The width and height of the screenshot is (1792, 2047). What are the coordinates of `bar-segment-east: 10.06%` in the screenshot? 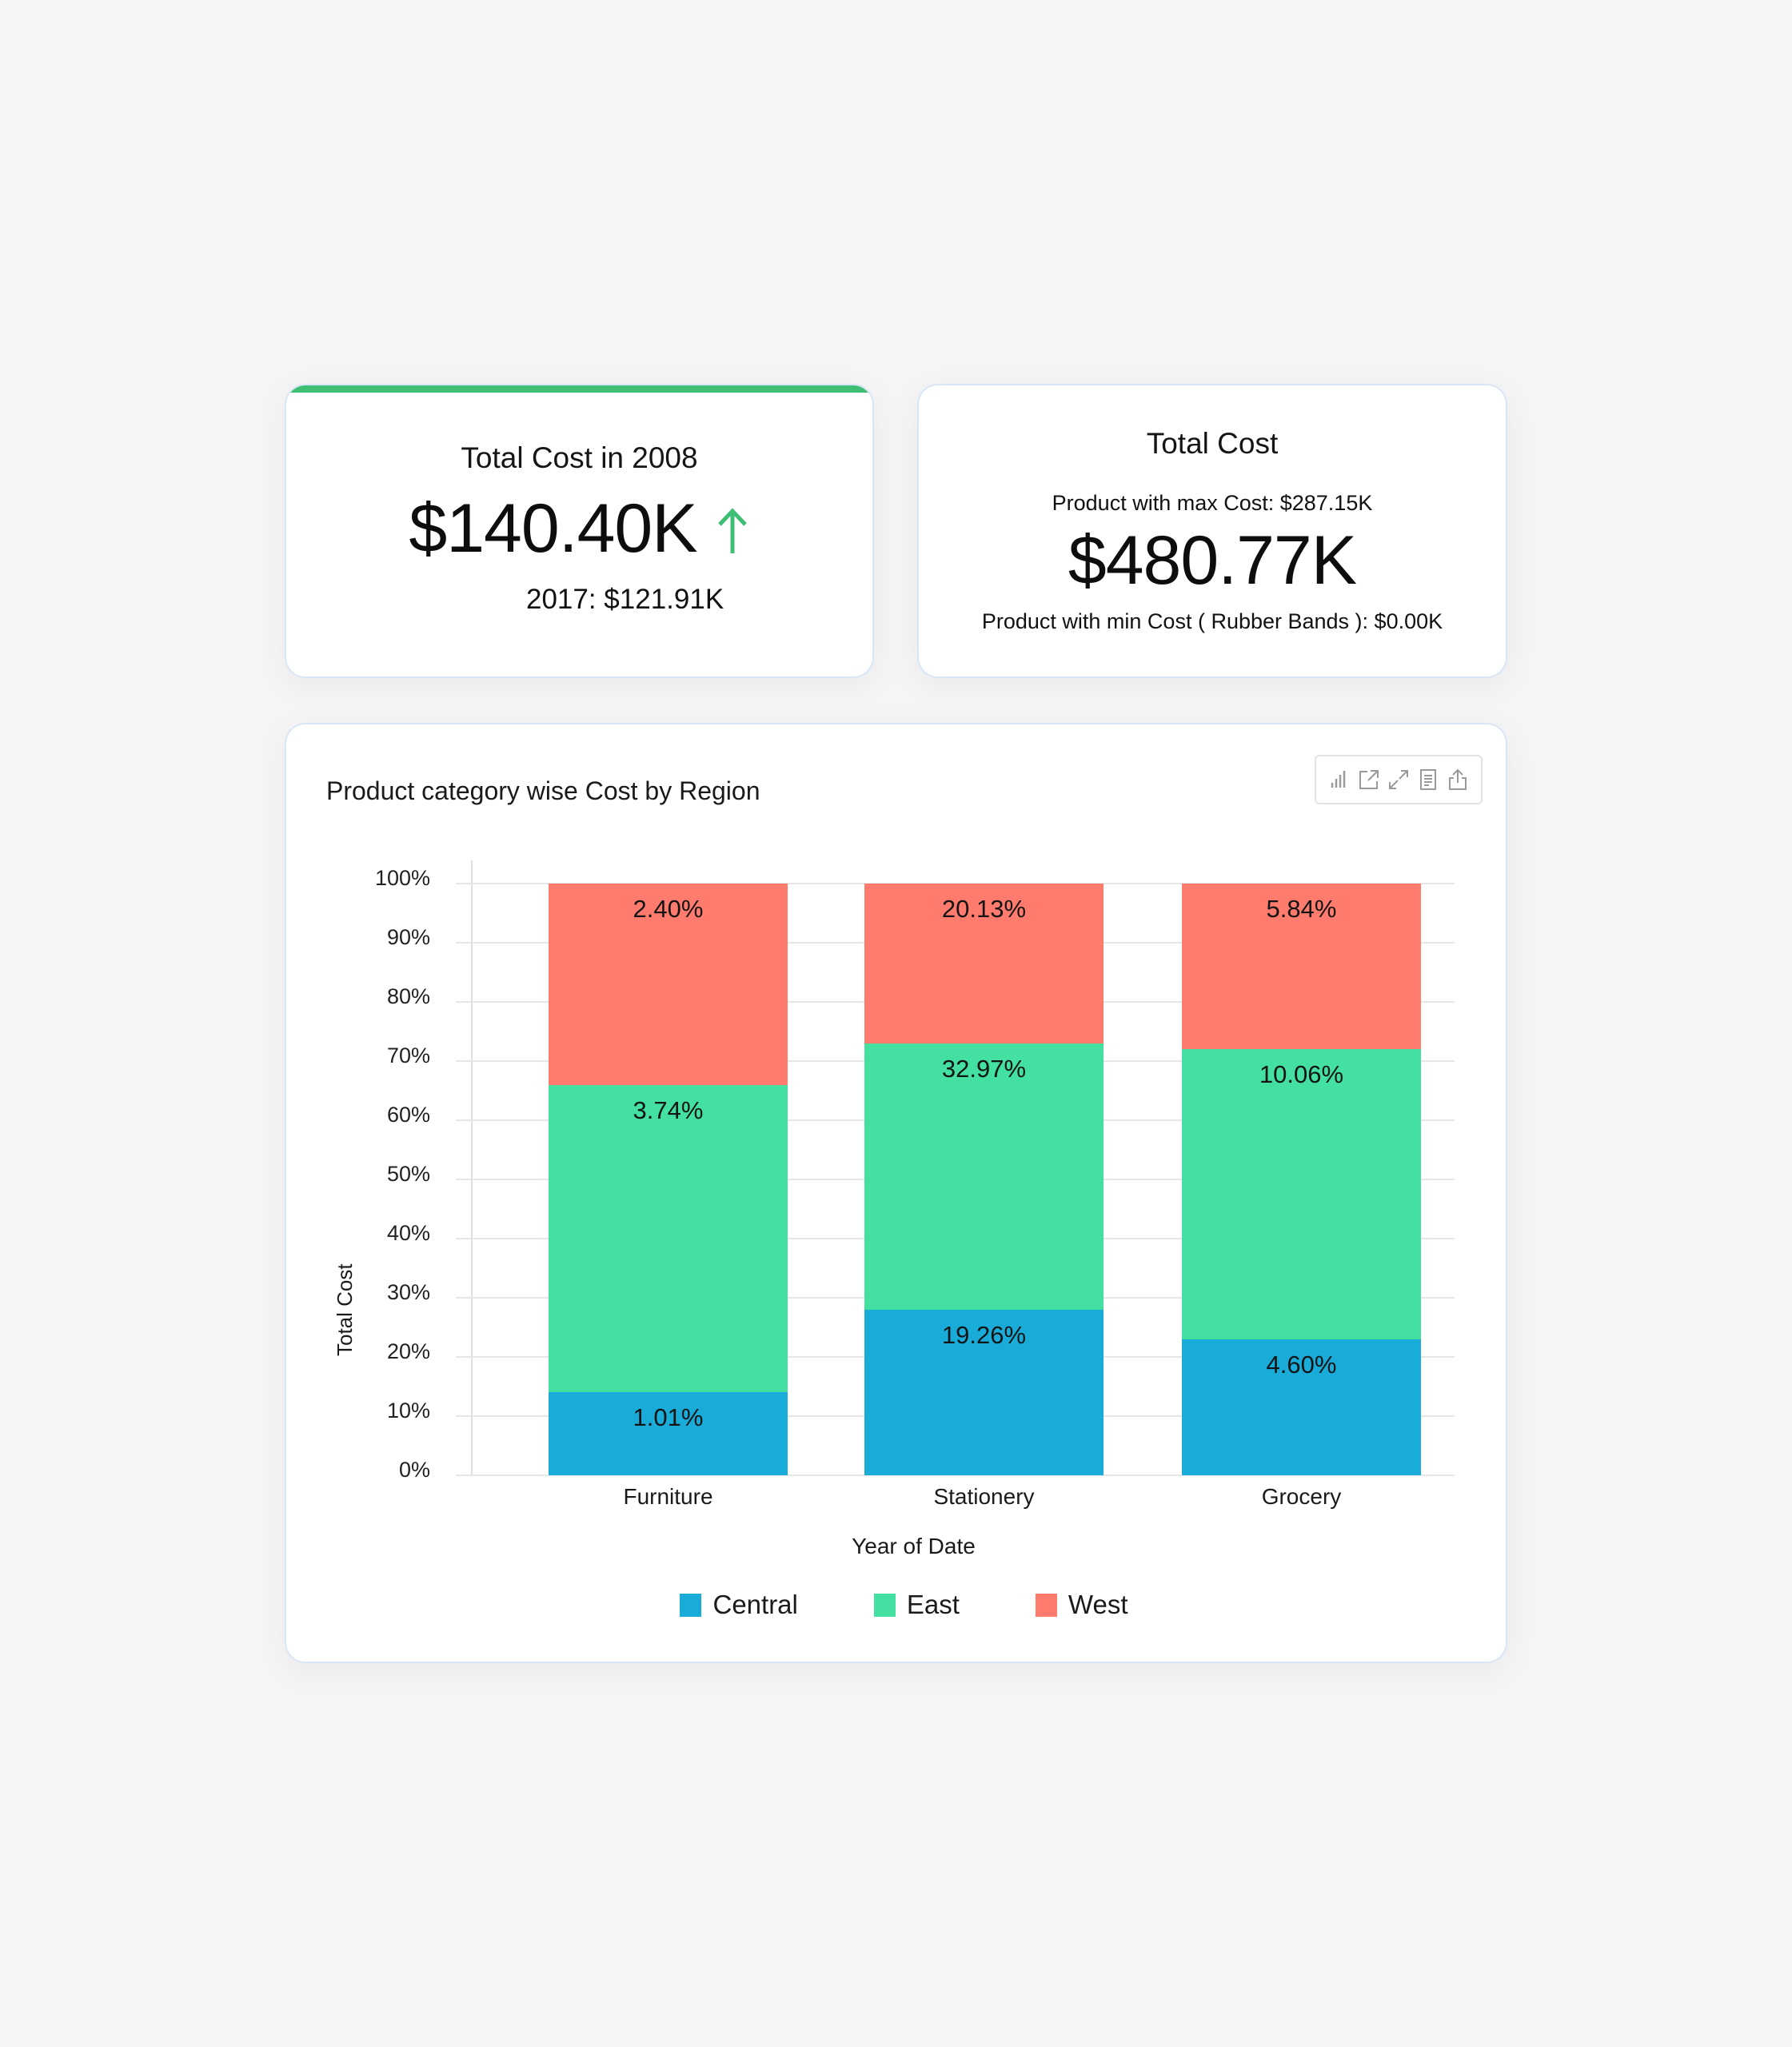 It's located at (1301, 1194).